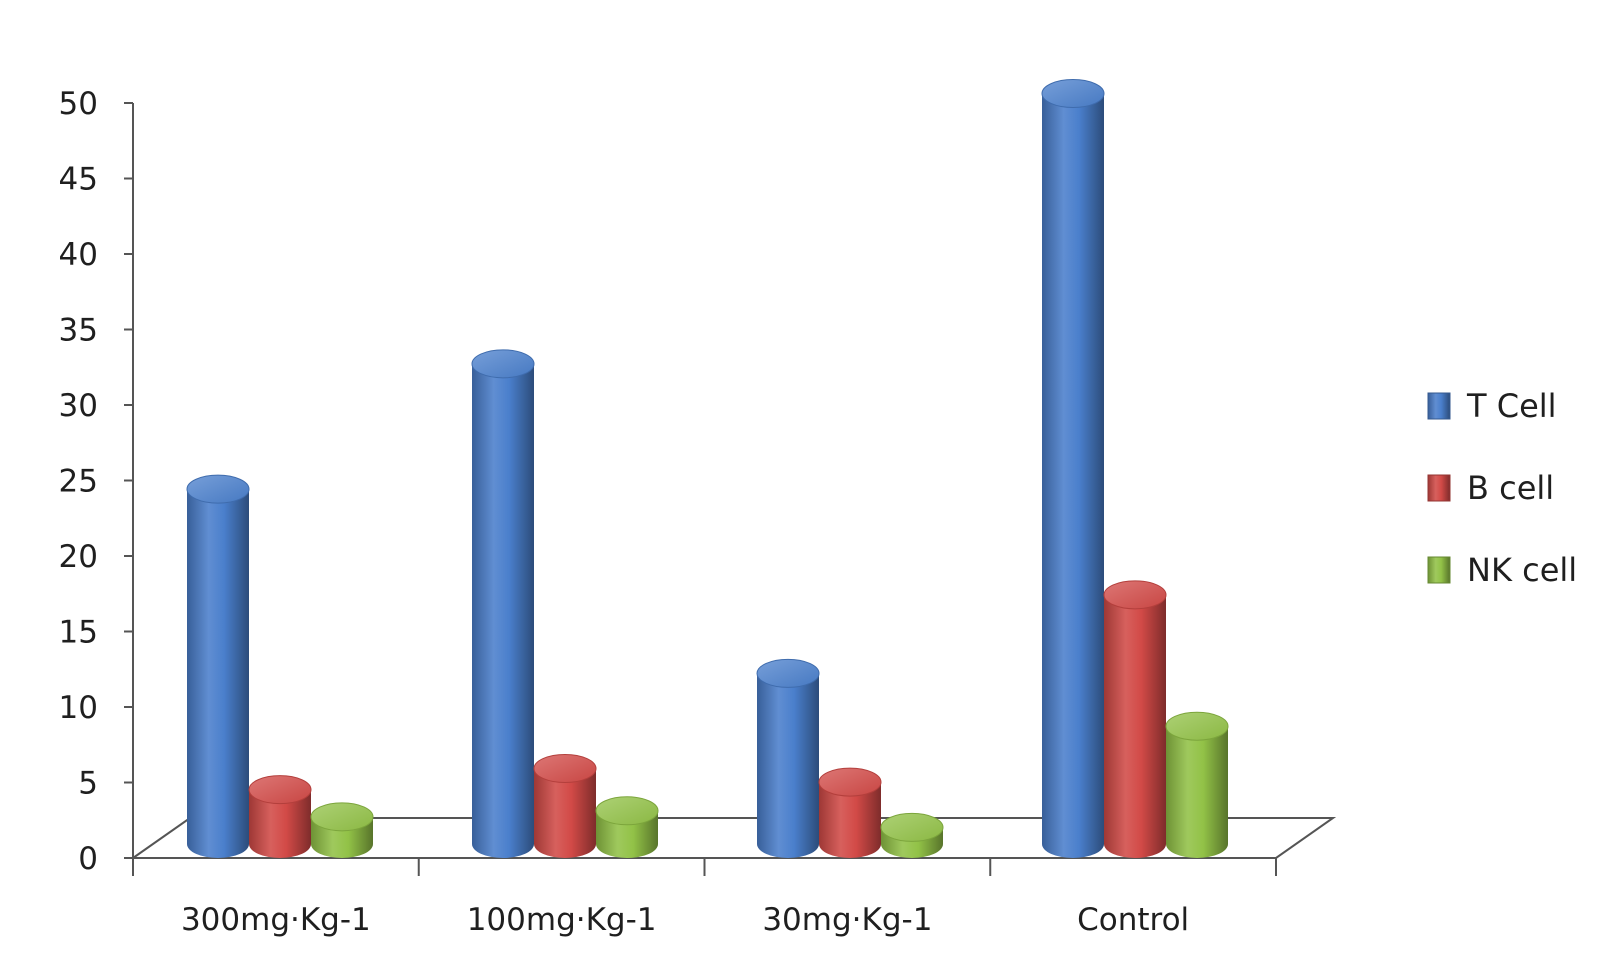 The width and height of the screenshot is (1624, 974). I want to click on y-tick-label: 30, so click(78, 406).